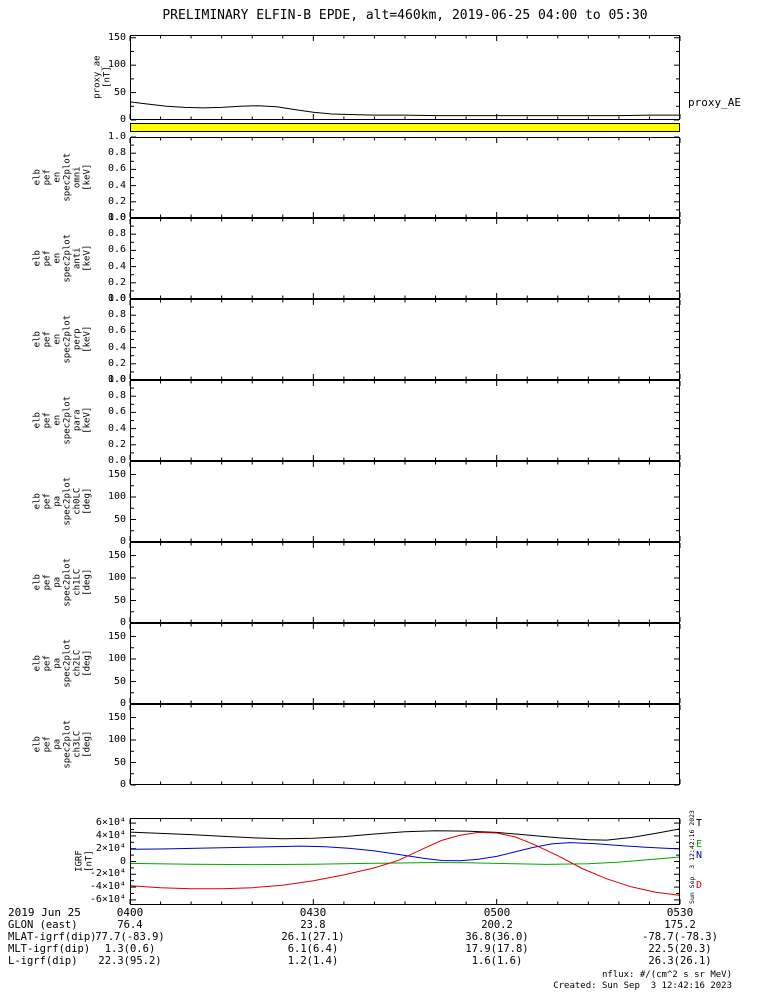 This screenshot has height=1000, width=775. What do you see at coordinates (62, 258) in the screenshot?
I see `y-axis-label-elb_pef_en_spec2plot_anti: elb pef en spec2plot anti [keV]` at bounding box center [62, 258].